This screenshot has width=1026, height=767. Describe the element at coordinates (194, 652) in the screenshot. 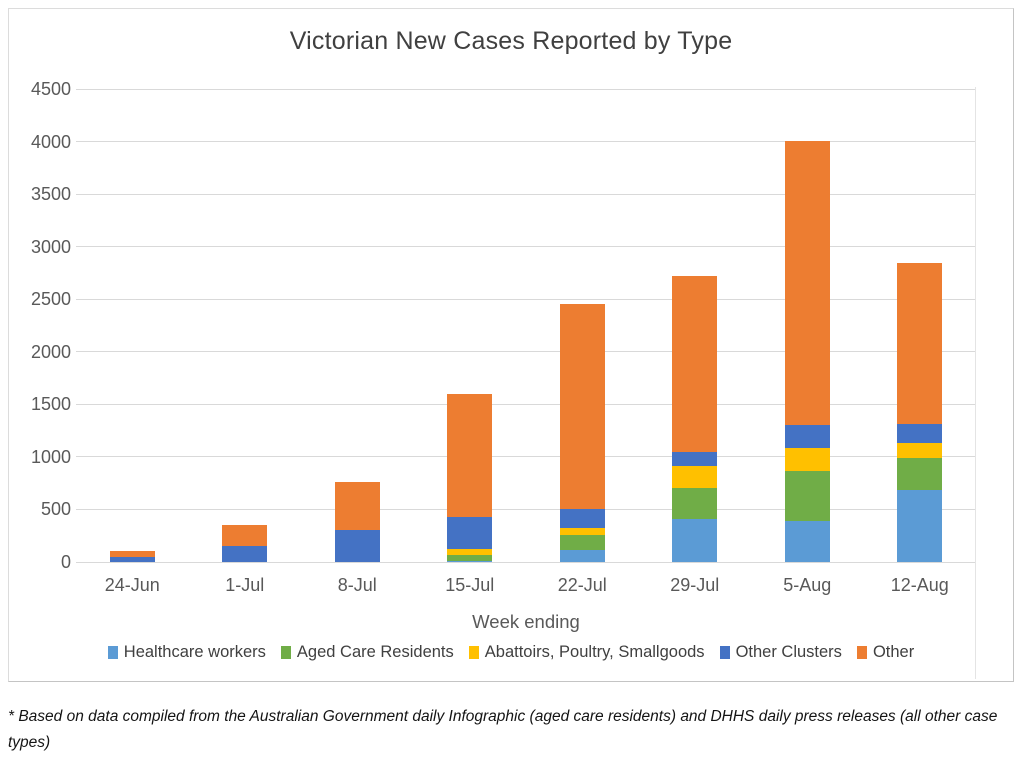

I see `legend-label: Healthcare workers` at that location.